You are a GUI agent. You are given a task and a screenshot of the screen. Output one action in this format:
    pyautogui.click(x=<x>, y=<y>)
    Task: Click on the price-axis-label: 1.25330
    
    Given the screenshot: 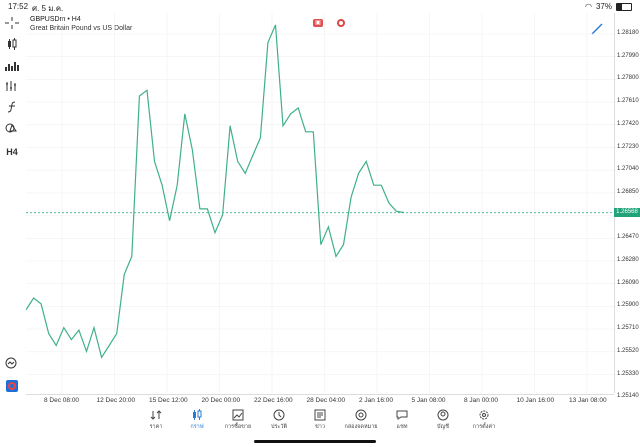 What is the action you would take?
    pyautogui.click(x=628, y=373)
    